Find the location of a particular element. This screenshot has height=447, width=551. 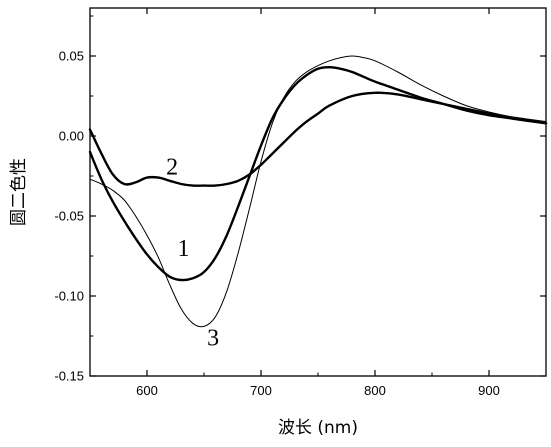

y-tick-label: -0.05 is located at coordinates (69, 216).